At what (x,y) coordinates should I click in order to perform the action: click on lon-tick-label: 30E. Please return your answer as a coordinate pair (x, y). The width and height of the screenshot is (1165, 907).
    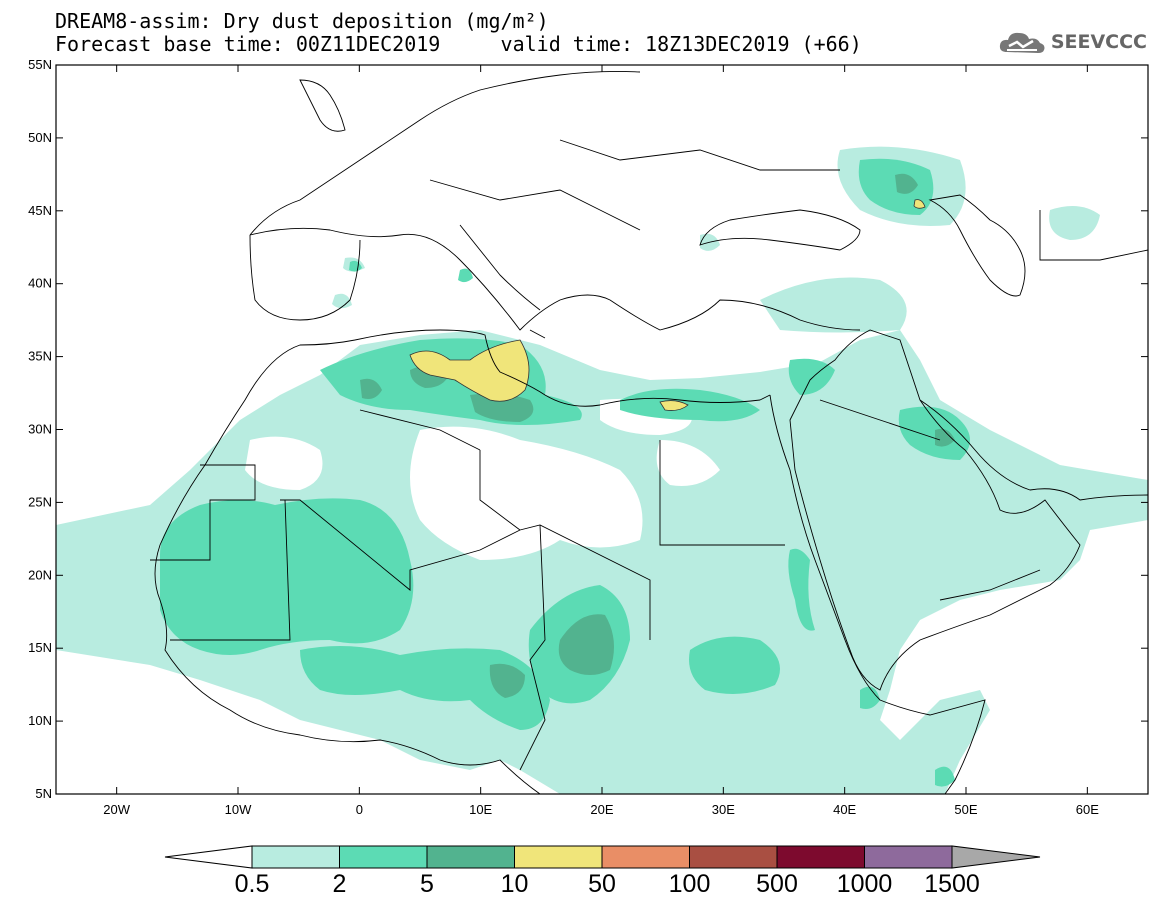
    Looking at the image, I should click on (723, 809).